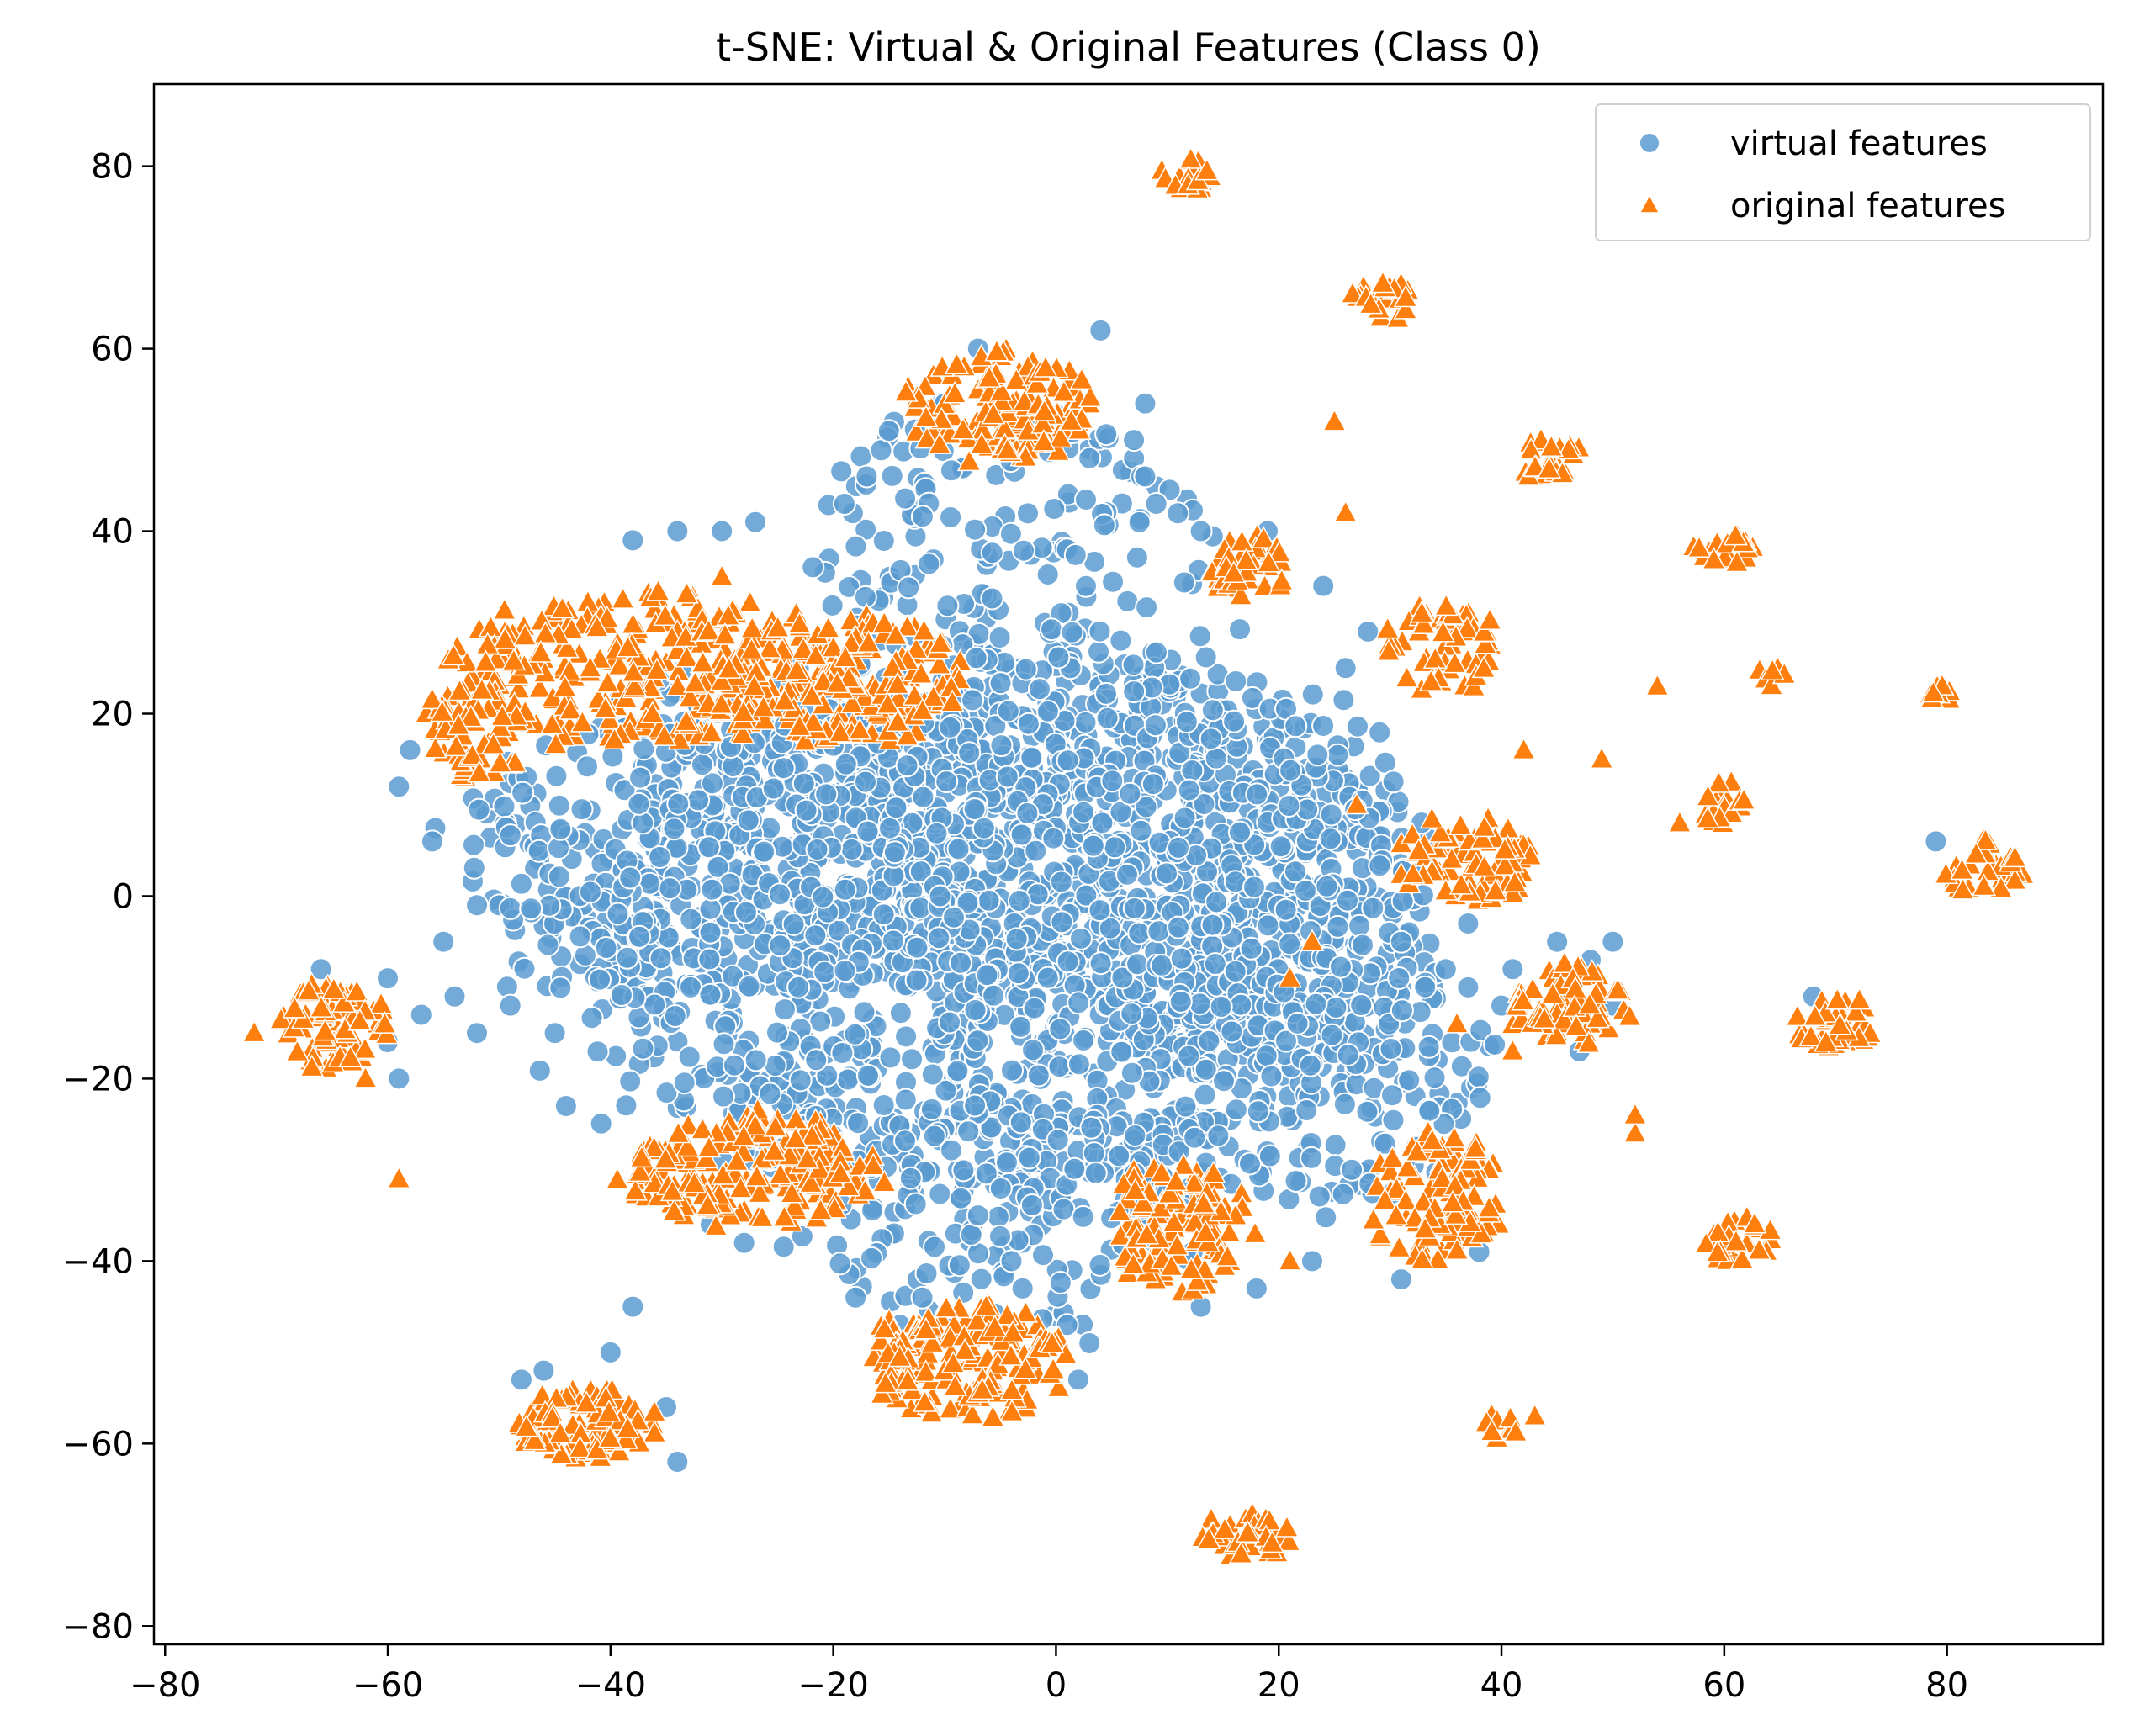 The image size is (2134, 1736). I want to click on x-tick-label: −40, so click(610, 1685).